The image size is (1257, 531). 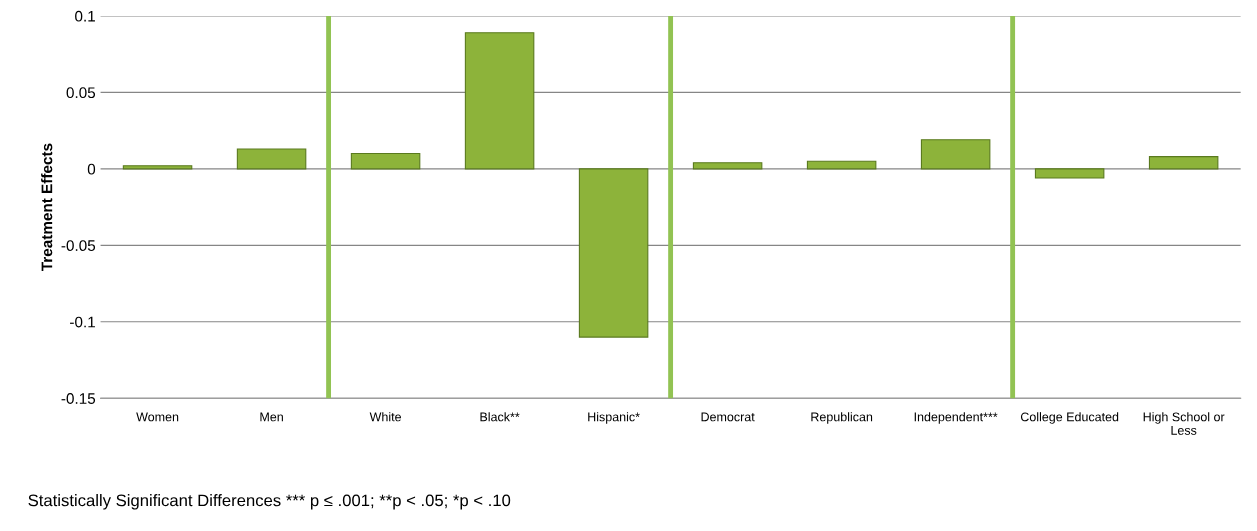 What do you see at coordinates (956, 418) in the screenshot?
I see `x-tick-label: Independent***` at bounding box center [956, 418].